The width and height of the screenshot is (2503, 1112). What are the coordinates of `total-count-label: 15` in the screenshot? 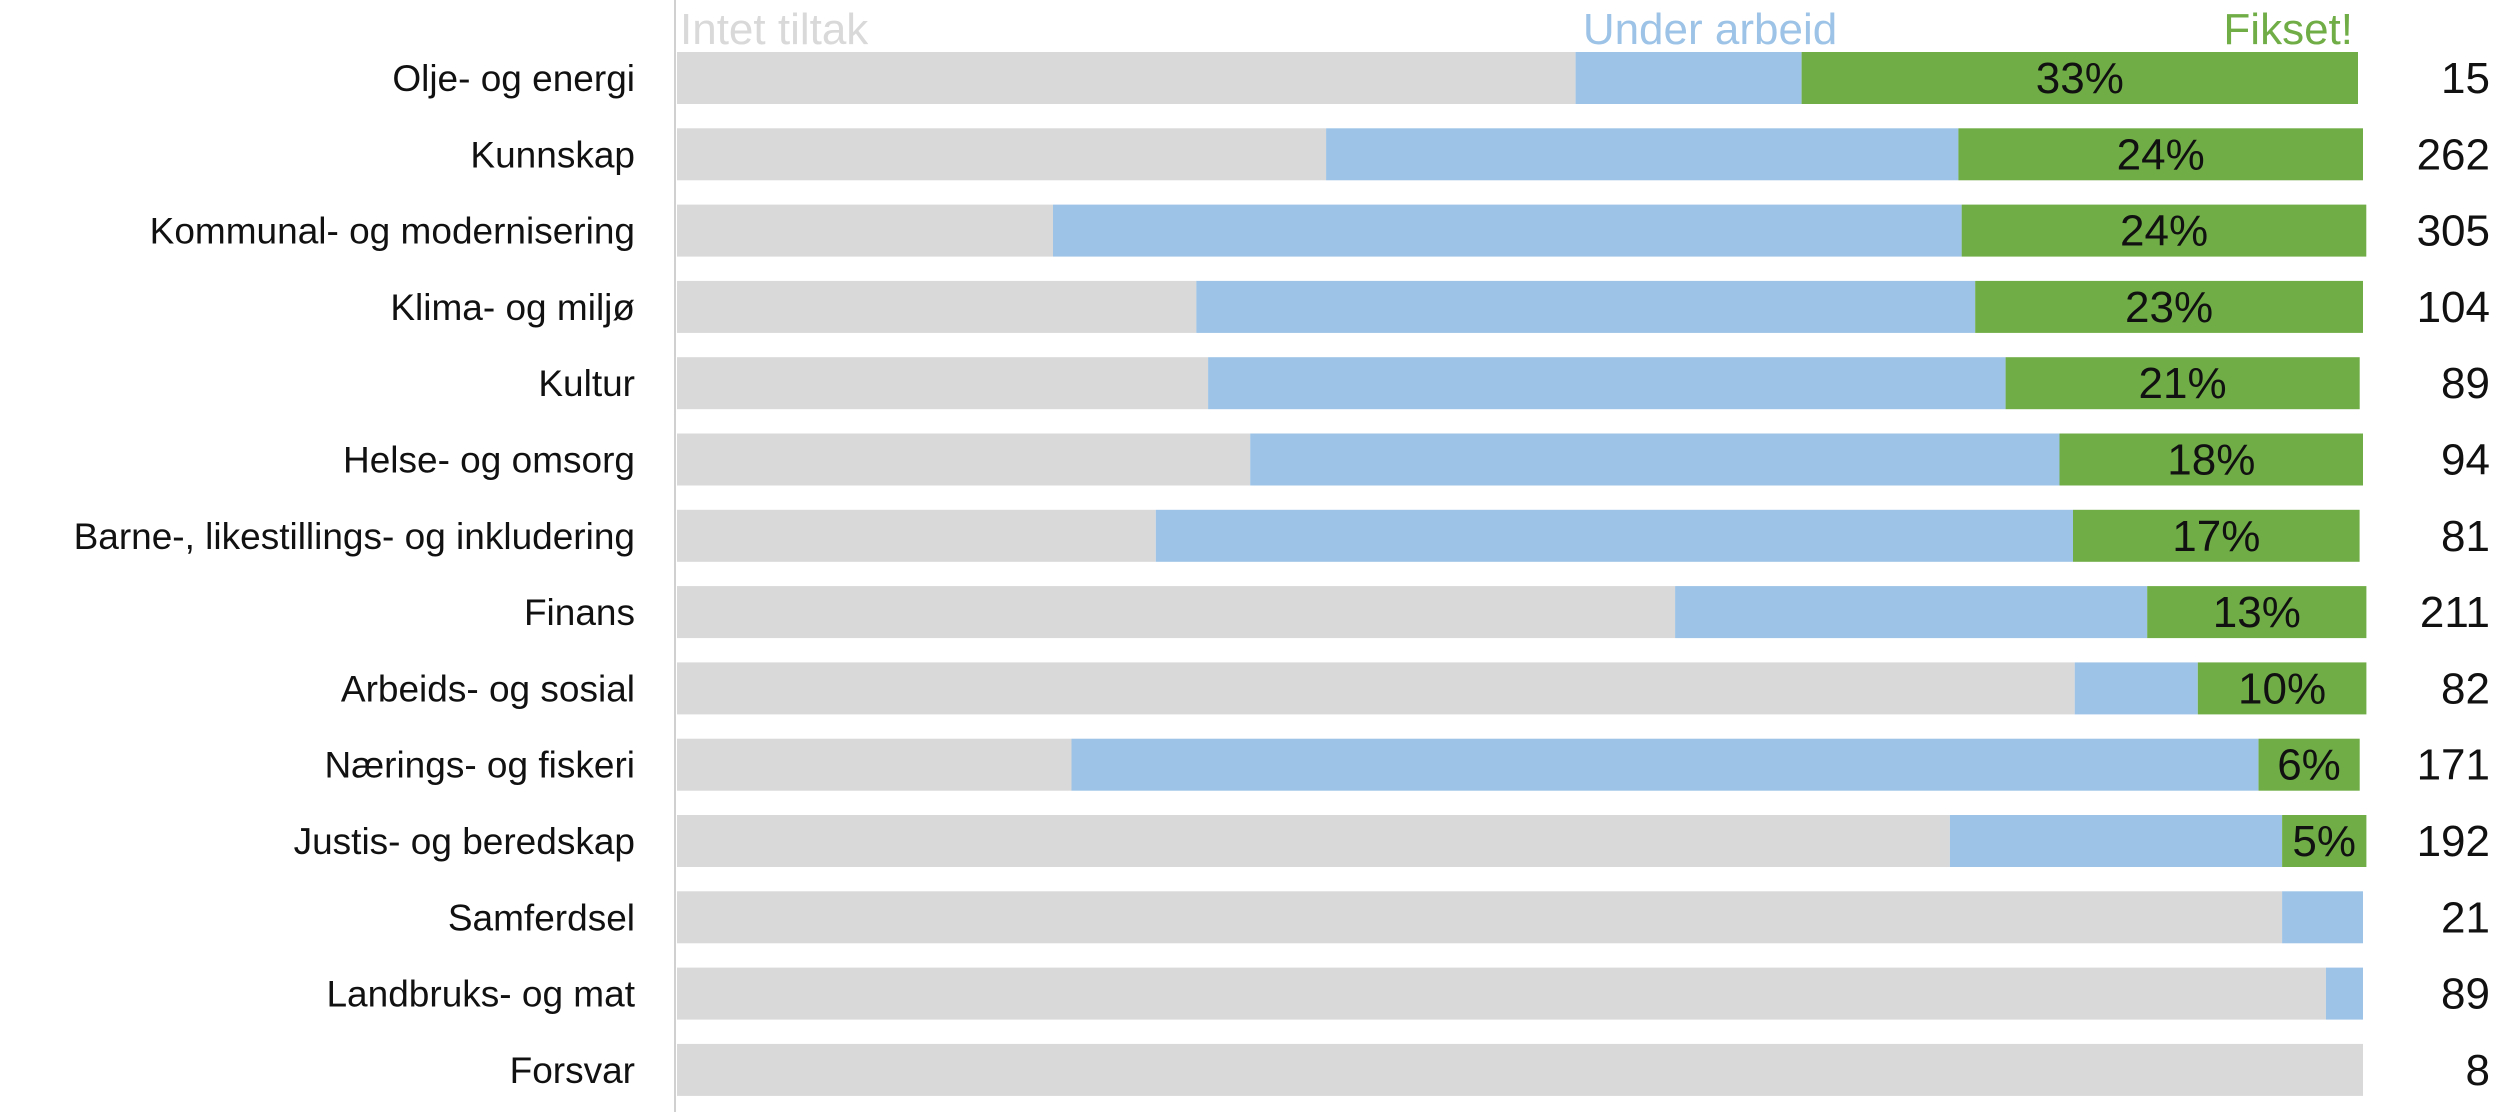 It's located at (2465, 78).